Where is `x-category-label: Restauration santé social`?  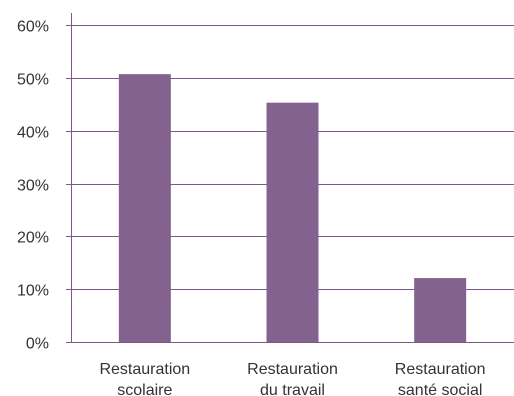
x-category-label: Restauration santé social is located at coordinates (440, 378).